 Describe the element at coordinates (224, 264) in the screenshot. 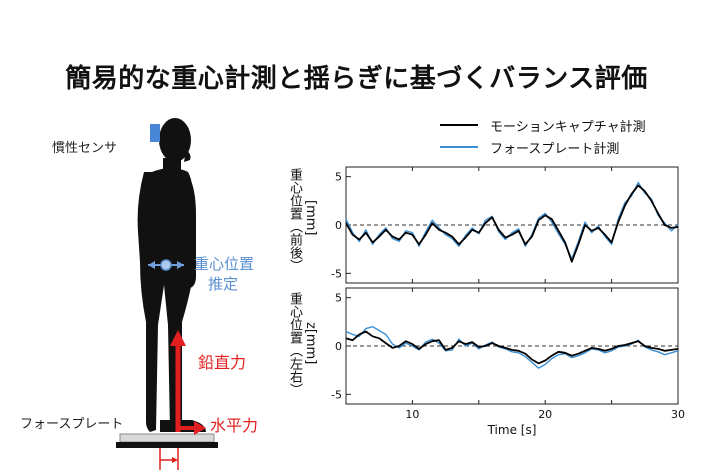

I see `cog-estimate-label-1: 重心位置` at that location.